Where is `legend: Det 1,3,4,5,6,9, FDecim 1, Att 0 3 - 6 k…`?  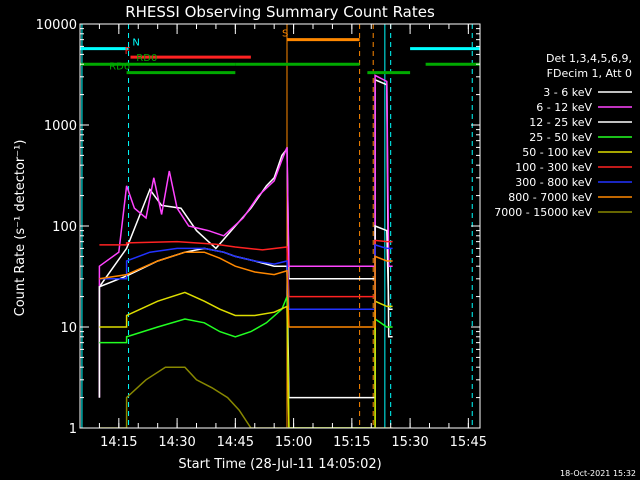 legend: Det 1,3,4,5,6,9, FDecim 1, Att 0 3 - 6 k… is located at coordinates (563, 135).